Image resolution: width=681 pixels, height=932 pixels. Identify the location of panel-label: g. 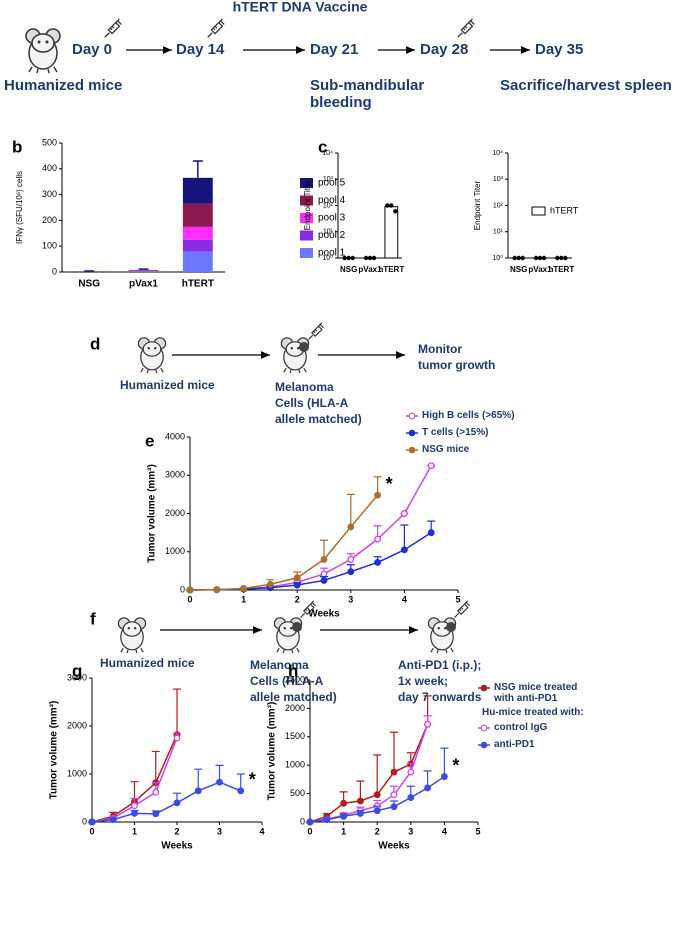
(77, 670).